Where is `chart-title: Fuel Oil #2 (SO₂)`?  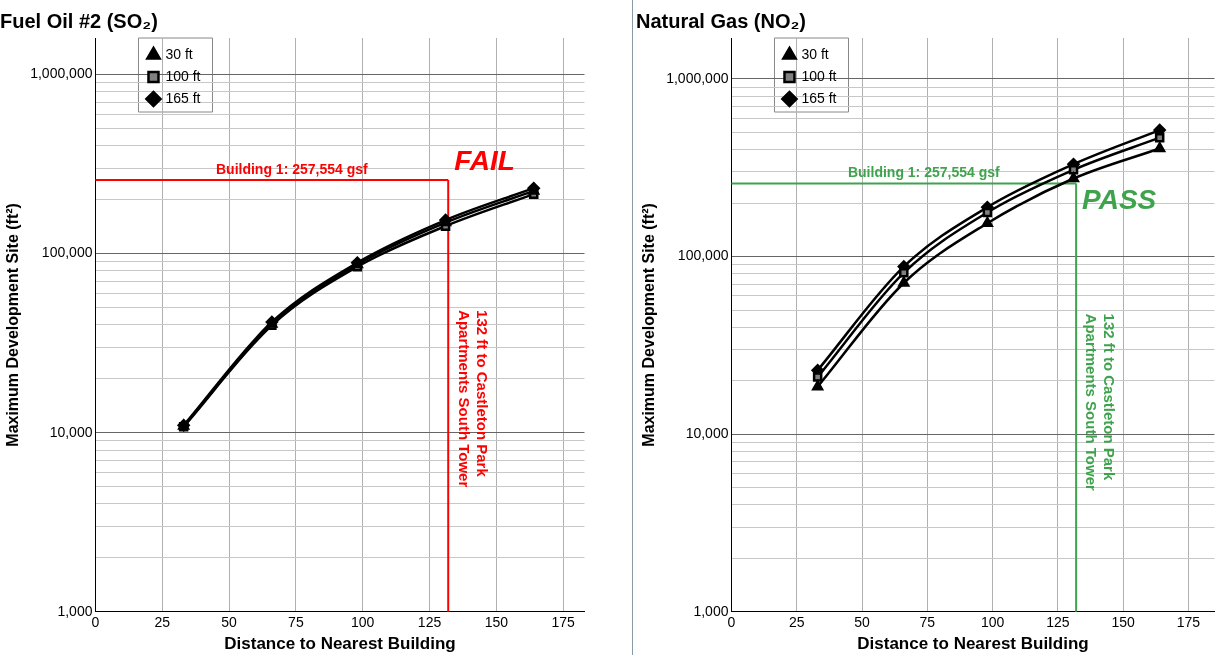
chart-title: Fuel Oil #2 (SO₂) is located at coordinates (79, 20).